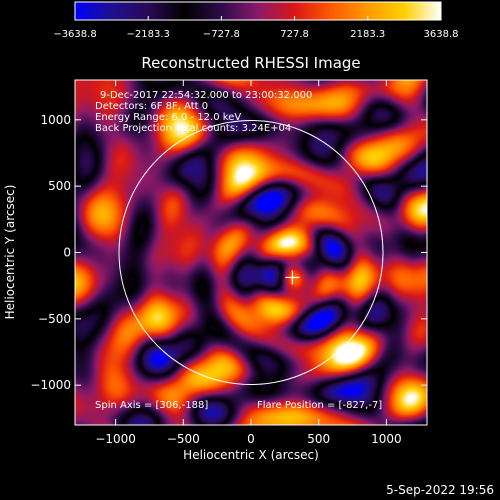 The height and width of the screenshot is (500, 500). I want to click on colorbar-tick-label: 2183.3, so click(367, 34).